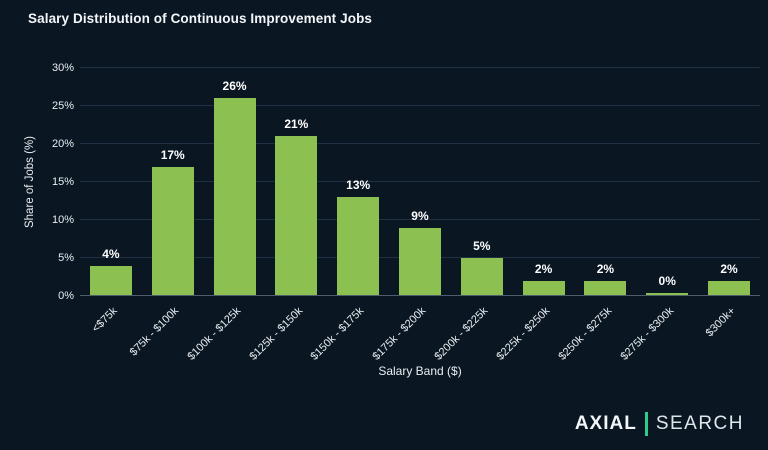 Image resolution: width=768 pixels, height=450 pixels. Describe the element at coordinates (110, 280) in the screenshot. I see `bar-<$75k` at that location.